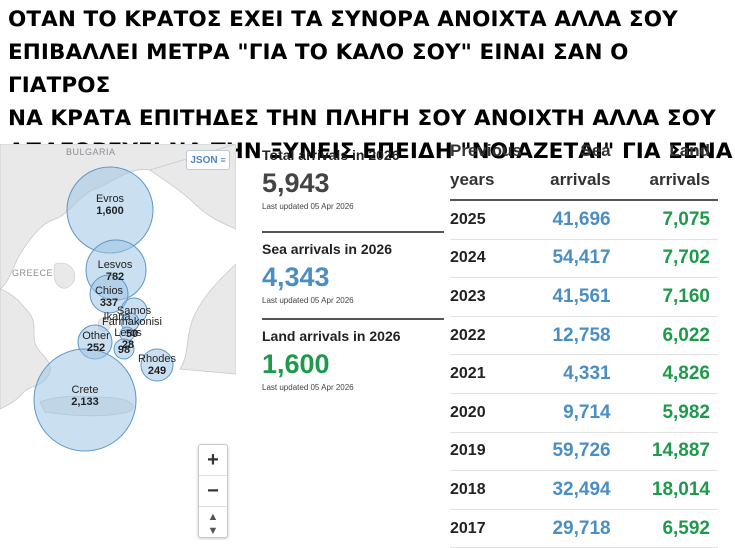 Image resolution: width=735 pixels, height=548 pixels. Describe the element at coordinates (664, 528) in the screenshot. I see `cell-land: 6,592` at that location.